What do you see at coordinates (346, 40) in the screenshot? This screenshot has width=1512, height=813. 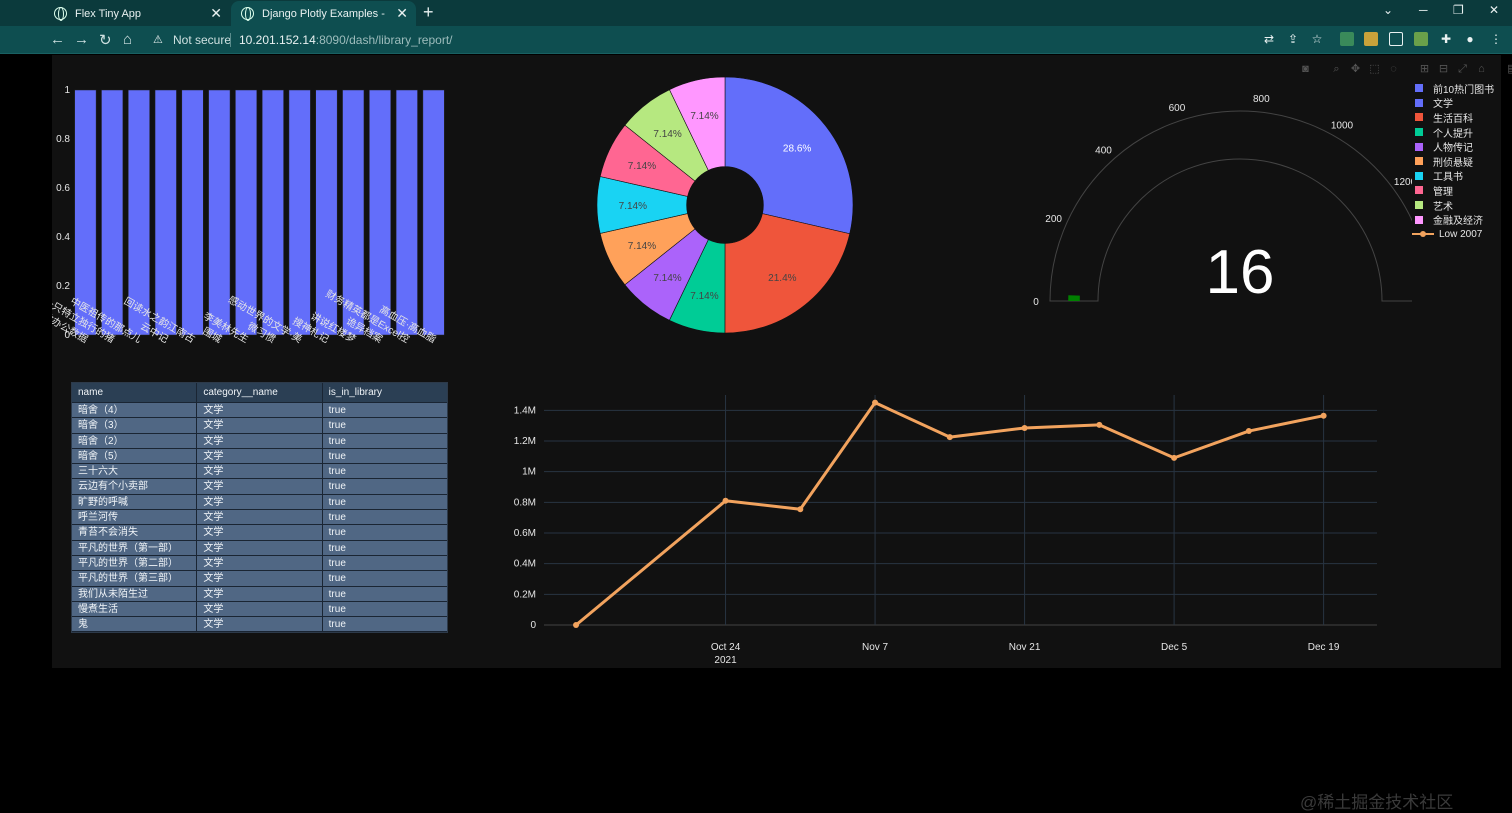 I see `url-field: 10.201.152.14:8090/dash/library_report/` at bounding box center [346, 40].